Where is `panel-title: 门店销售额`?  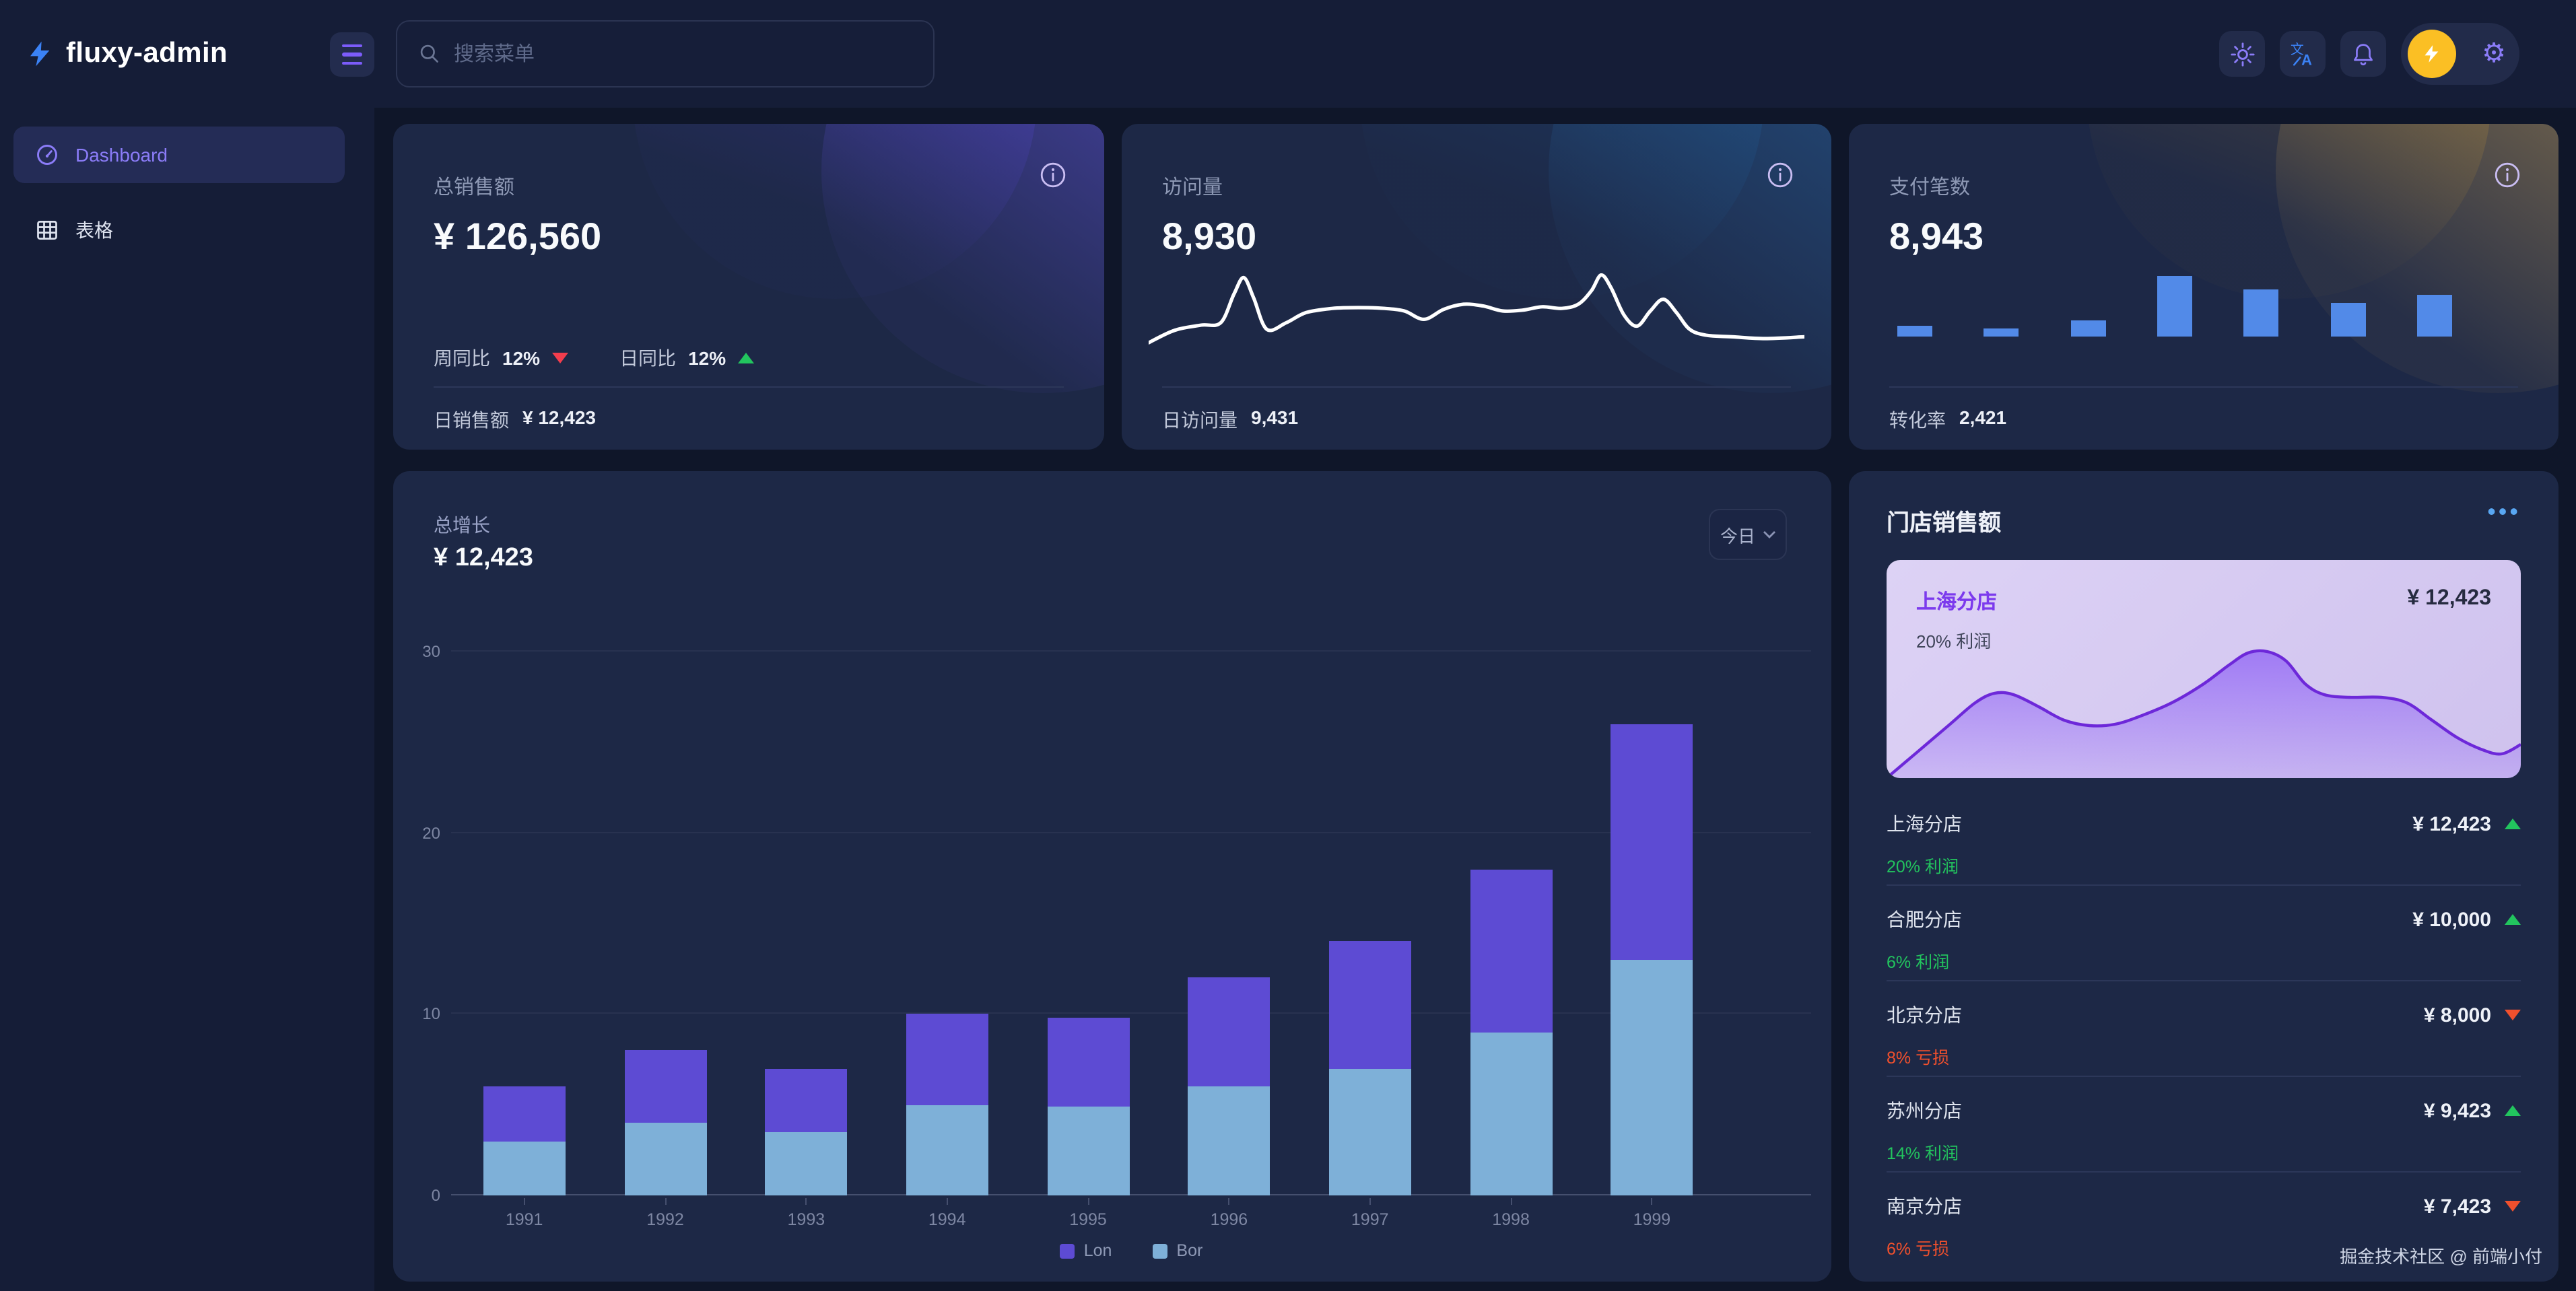
panel-title: 门店销售额 is located at coordinates (1944, 523).